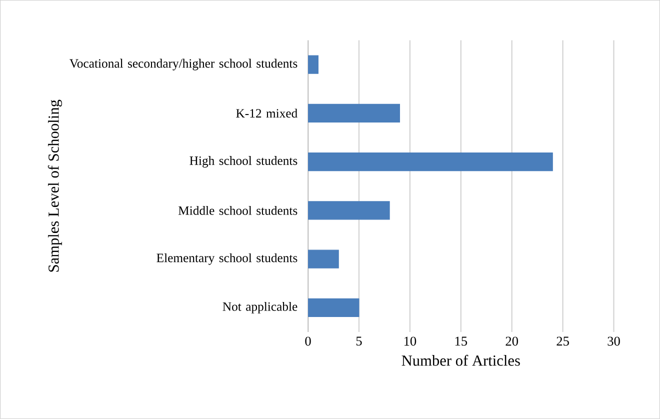  What do you see at coordinates (227, 259) in the screenshot?
I see `y-tick-label: Elementary school students` at bounding box center [227, 259].